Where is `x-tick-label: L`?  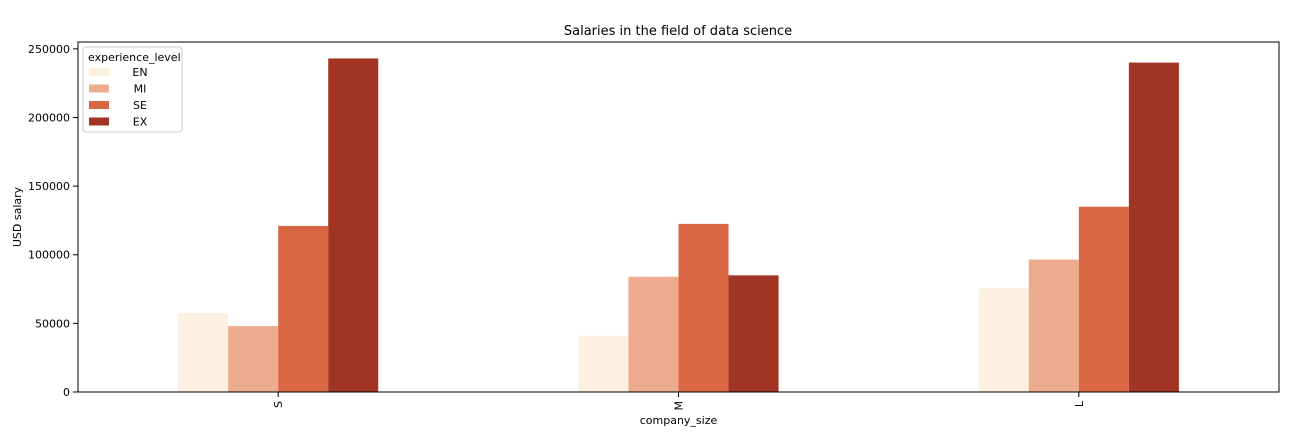
x-tick-label: L is located at coordinates (1079, 403).